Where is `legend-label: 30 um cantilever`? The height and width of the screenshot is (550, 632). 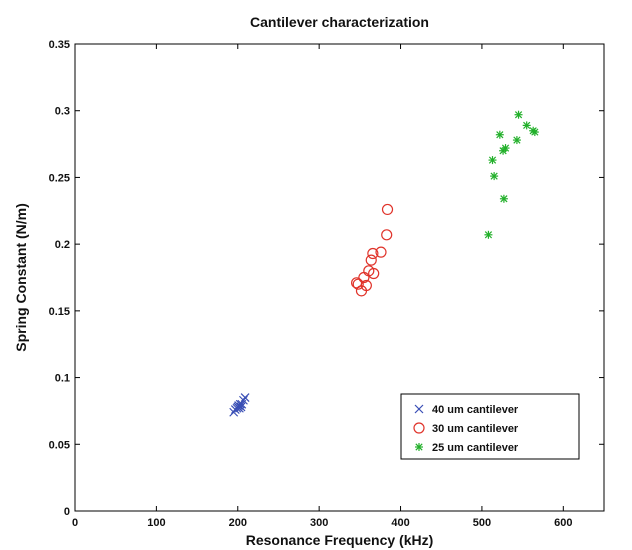 legend-label: 30 um cantilever is located at coordinates (475, 429).